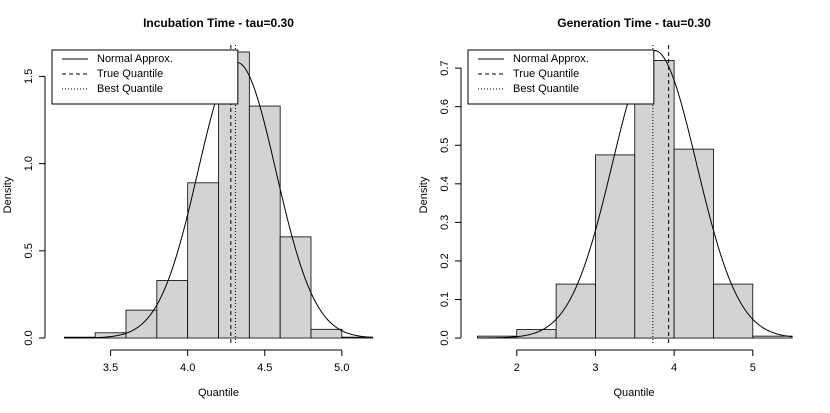 This screenshot has height=413, width=830. What do you see at coordinates (445, 299) in the screenshot?
I see `y-tick-label: 0.1` at bounding box center [445, 299].